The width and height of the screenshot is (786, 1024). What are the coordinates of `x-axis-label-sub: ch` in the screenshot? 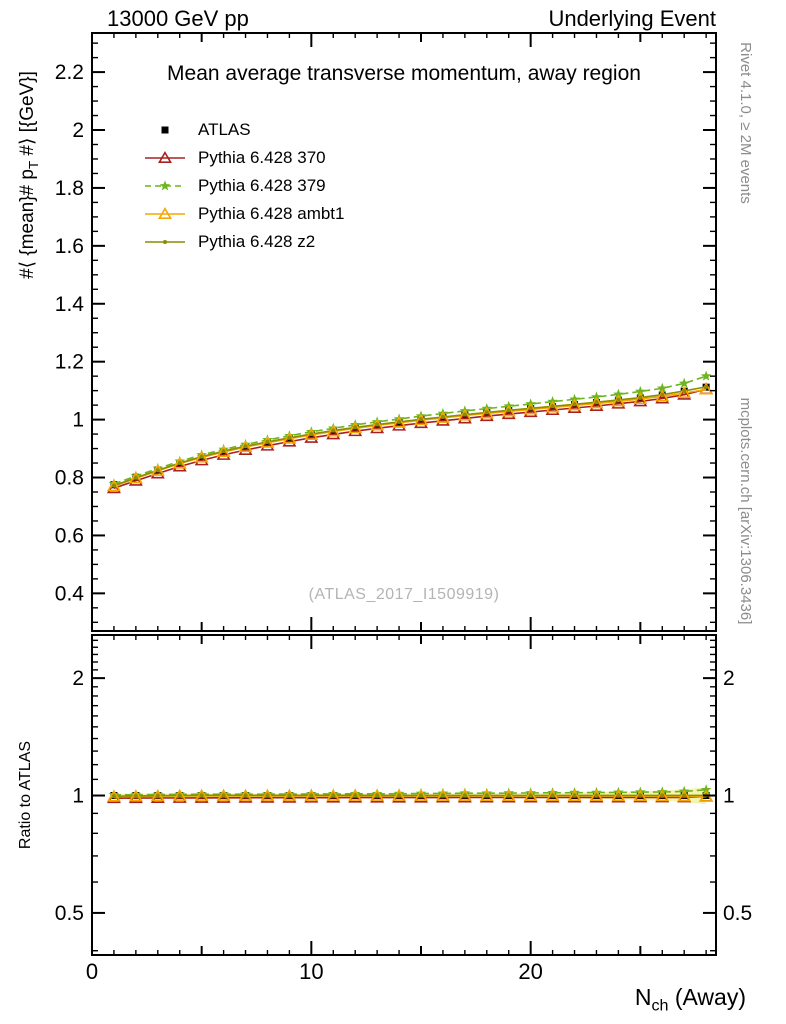 It's located at (660, 1005).